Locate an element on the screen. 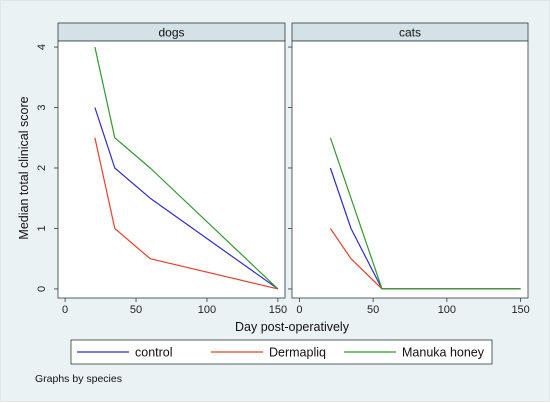 The height and width of the screenshot is (403, 550). cats-x-tick-label-100: 100 is located at coordinates (447, 310).